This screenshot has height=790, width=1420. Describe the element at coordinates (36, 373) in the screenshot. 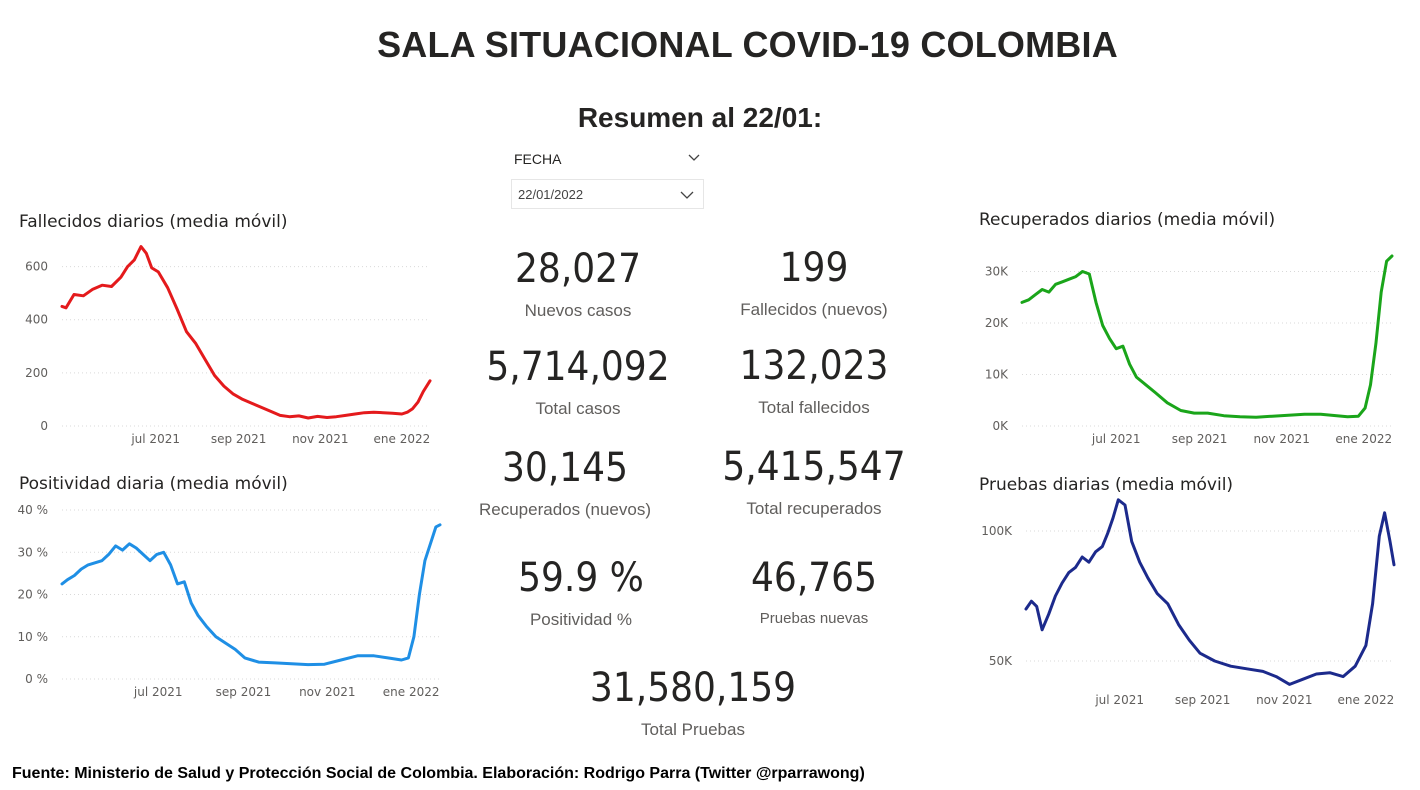

I see `y-tick-label: 200` at that location.